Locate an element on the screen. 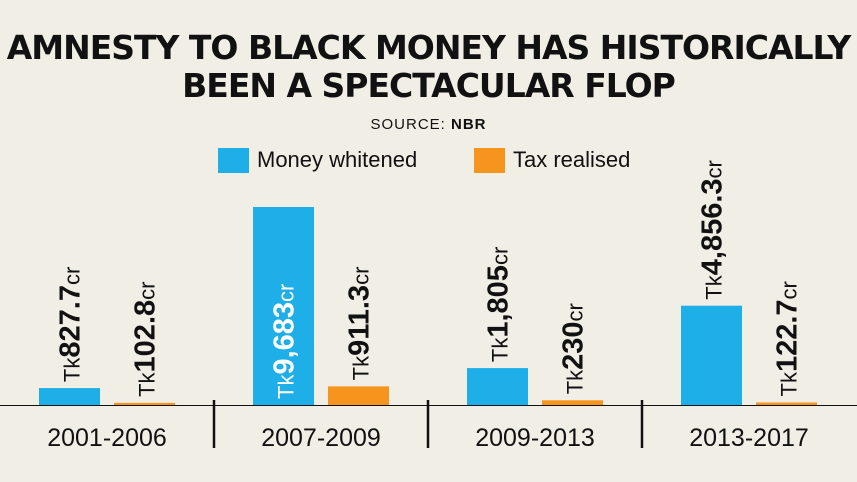 This screenshot has width=857, height=482. bar-money-whitened-2007-2009 is located at coordinates (283, 306).